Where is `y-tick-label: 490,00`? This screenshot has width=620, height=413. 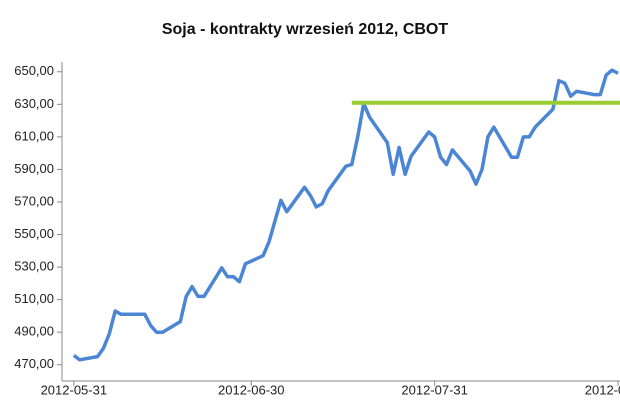
y-tick-label: 490,00 is located at coordinates (34, 331).